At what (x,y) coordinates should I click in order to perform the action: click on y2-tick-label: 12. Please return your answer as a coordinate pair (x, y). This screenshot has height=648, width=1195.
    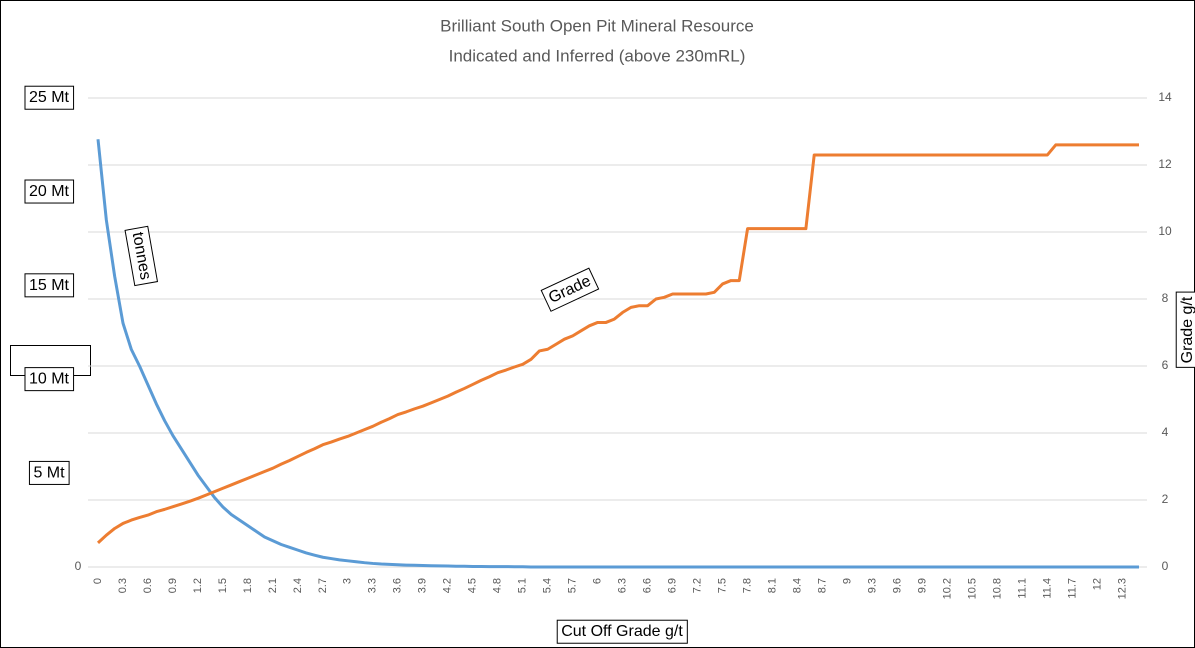
    Looking at the image, I should click on (1165, 164).